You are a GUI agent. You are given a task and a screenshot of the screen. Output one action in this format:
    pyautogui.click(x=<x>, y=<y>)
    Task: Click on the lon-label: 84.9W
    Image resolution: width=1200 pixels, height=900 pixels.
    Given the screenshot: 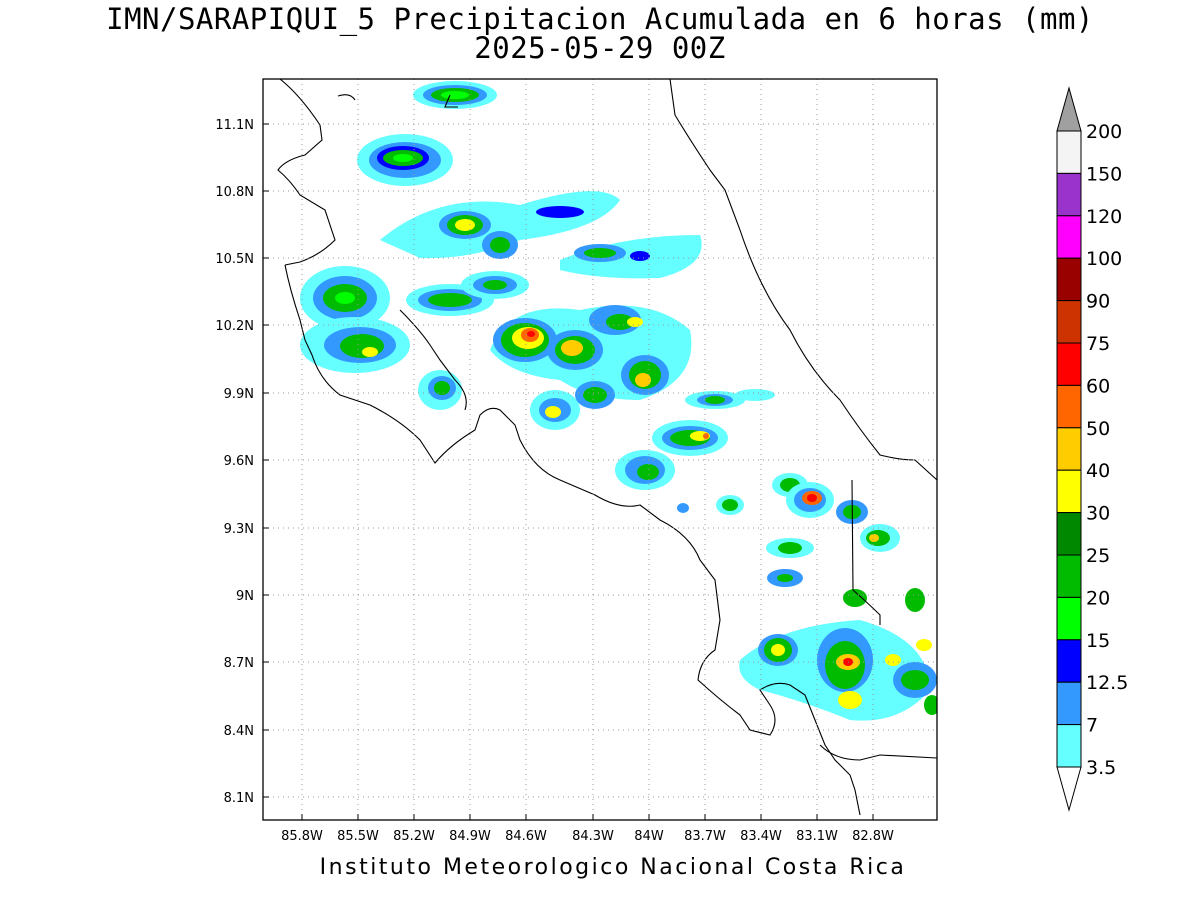 What is the action you would take?
    pyautogui.click(x=470, y=836)
    